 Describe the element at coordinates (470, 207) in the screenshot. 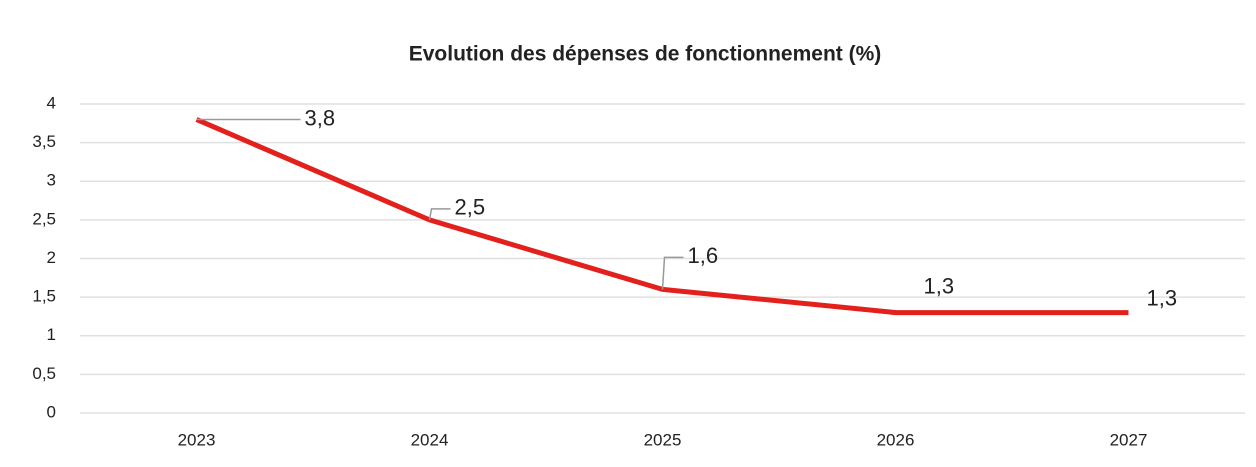

I see `data-label: 2,5` at that location.